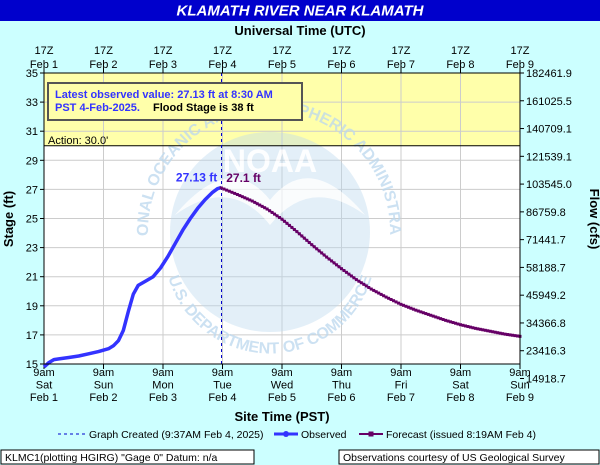 The height and width of the screenshot is (465, 600). What do you see at coordinates (341, 386) in the screenshot?
I see `bottom-tick-label: Thu` at bounding box center [341, 386].